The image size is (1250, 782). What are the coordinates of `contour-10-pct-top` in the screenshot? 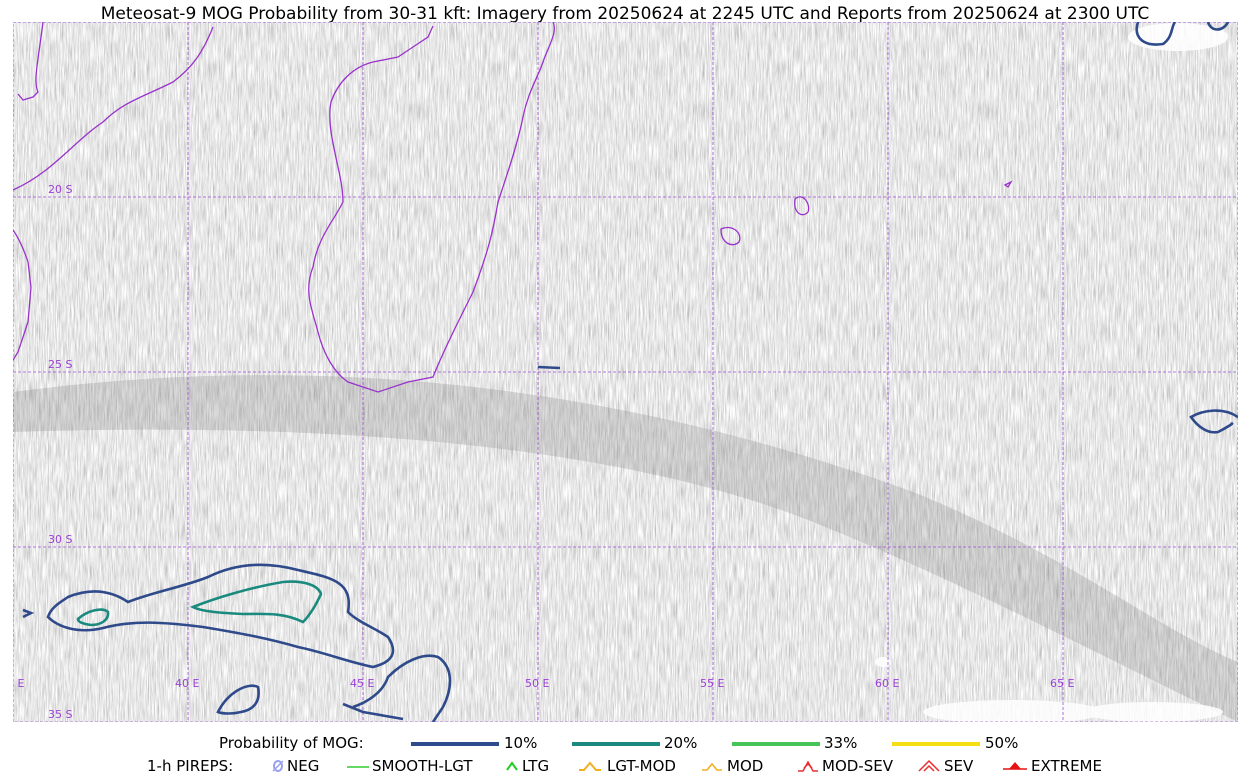 It's located at (1156, 34).